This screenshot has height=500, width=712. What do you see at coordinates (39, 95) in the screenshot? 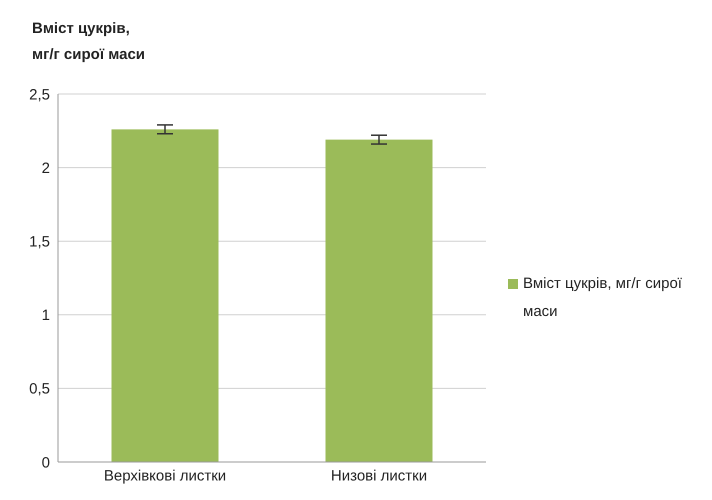
I see `y-tick-label: 2,5` at bounding box center [39, 95].